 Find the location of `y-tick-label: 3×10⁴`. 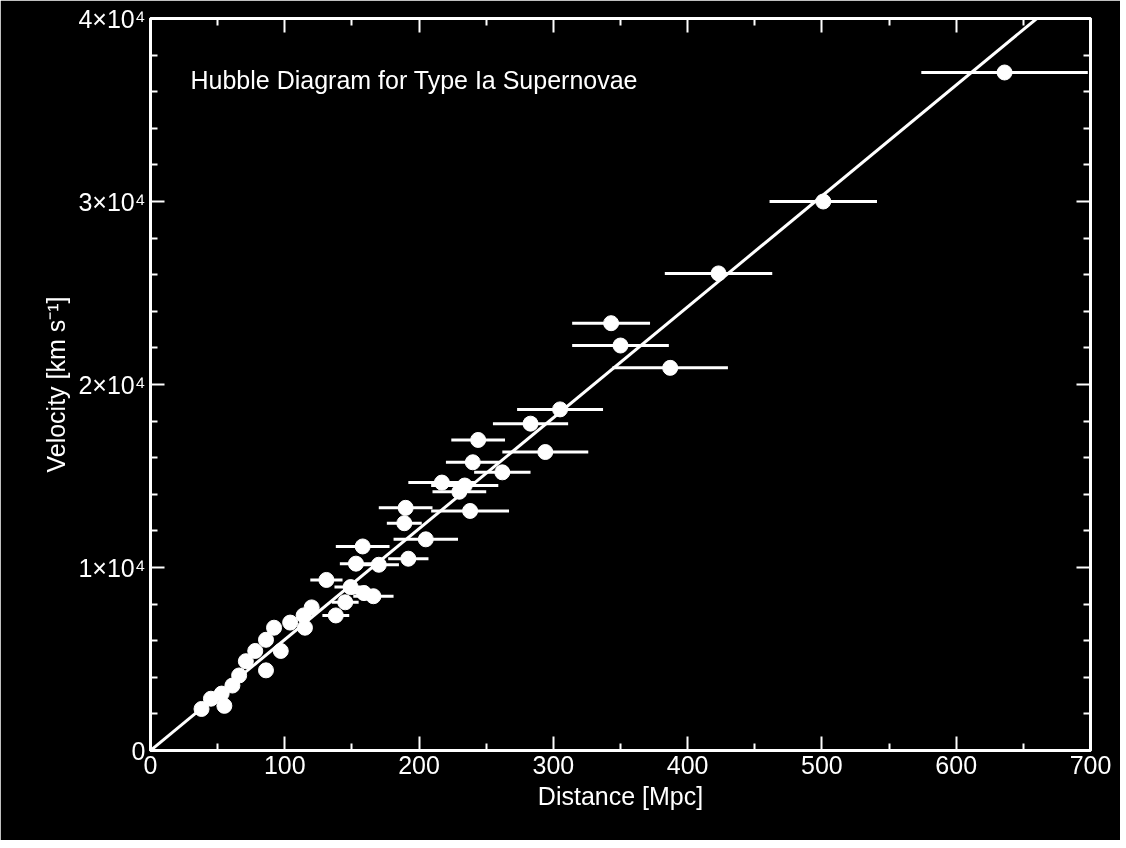

y-tick-label: 3×10⁴ is located at coordinates (112, 201).